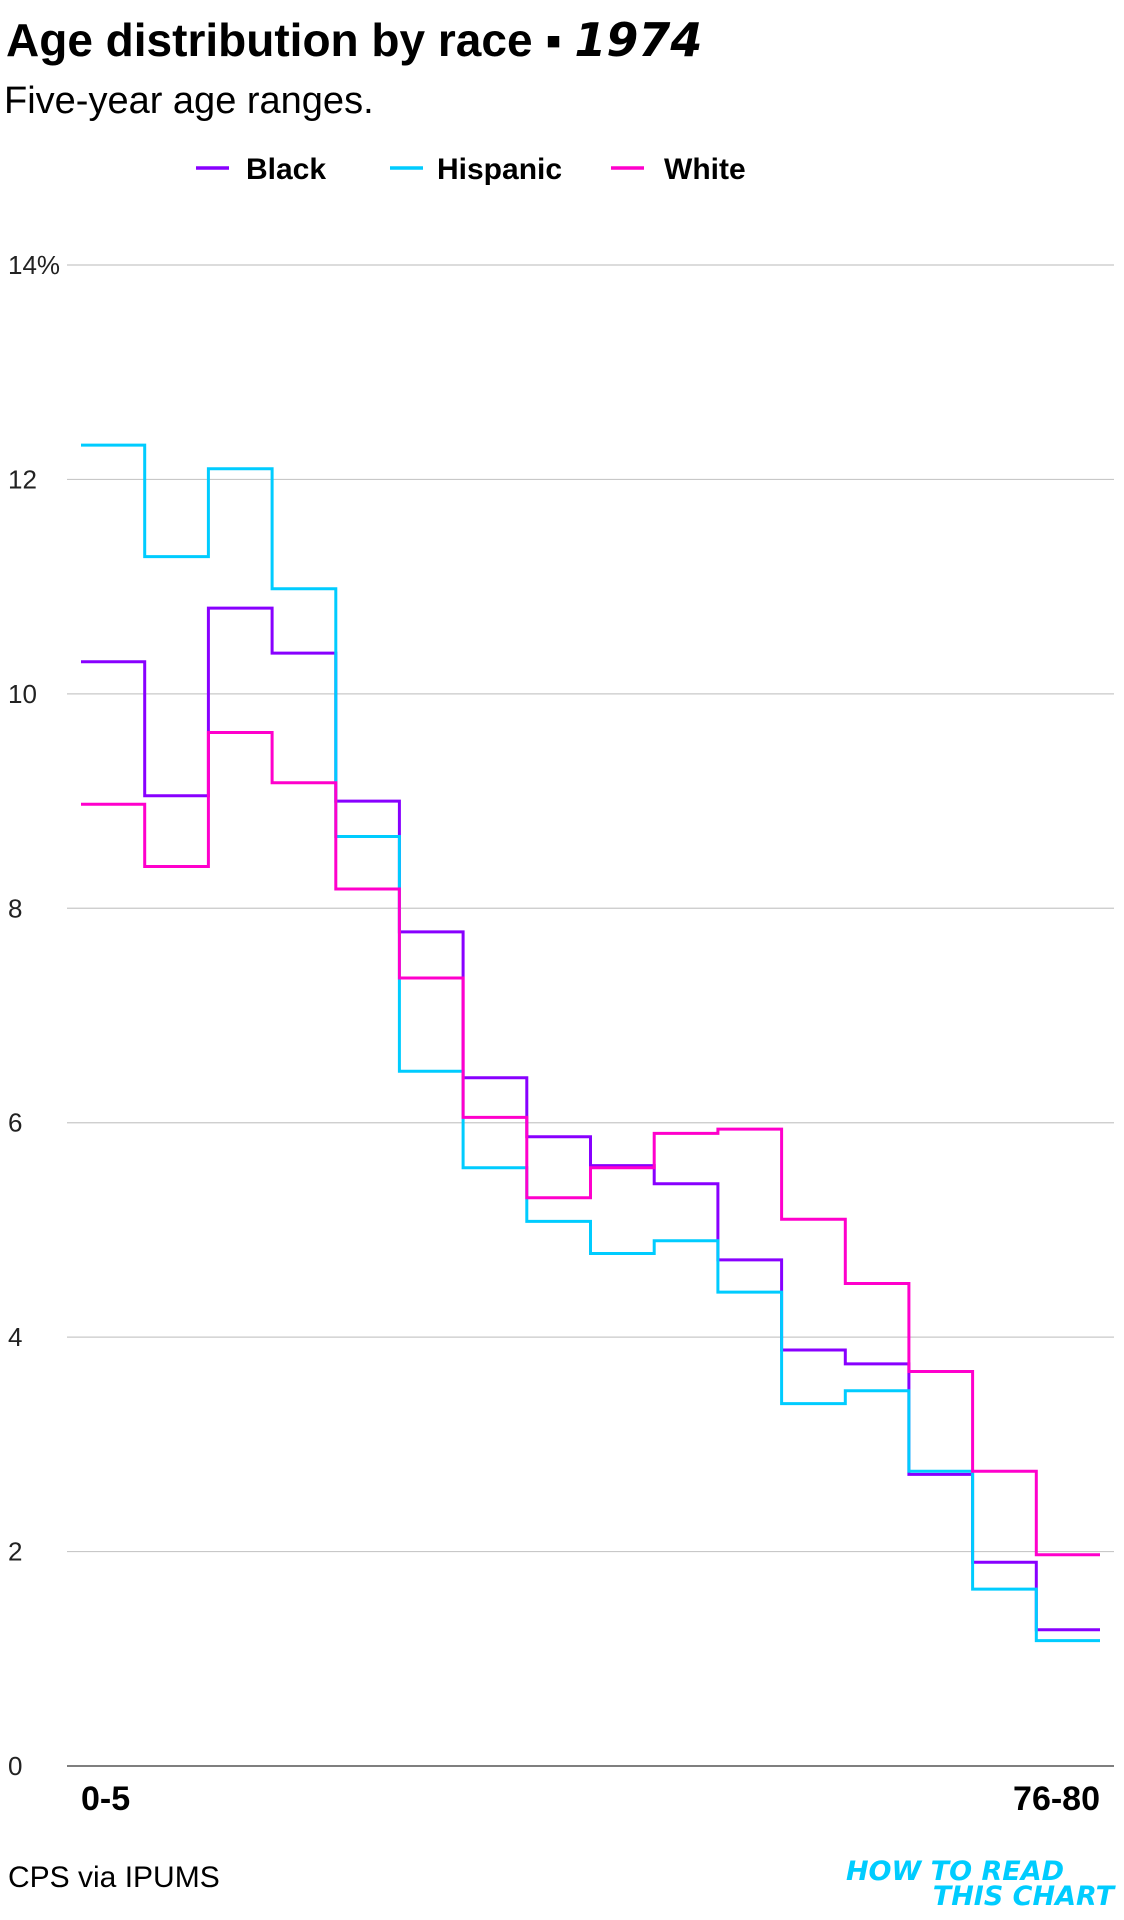 The height and width of the screenshot is (1920, 1124). What do you see at coordinates (15, 1337) in the screenshot?
I see `y-tick-label: 4` at bounding box center [15, 1337].